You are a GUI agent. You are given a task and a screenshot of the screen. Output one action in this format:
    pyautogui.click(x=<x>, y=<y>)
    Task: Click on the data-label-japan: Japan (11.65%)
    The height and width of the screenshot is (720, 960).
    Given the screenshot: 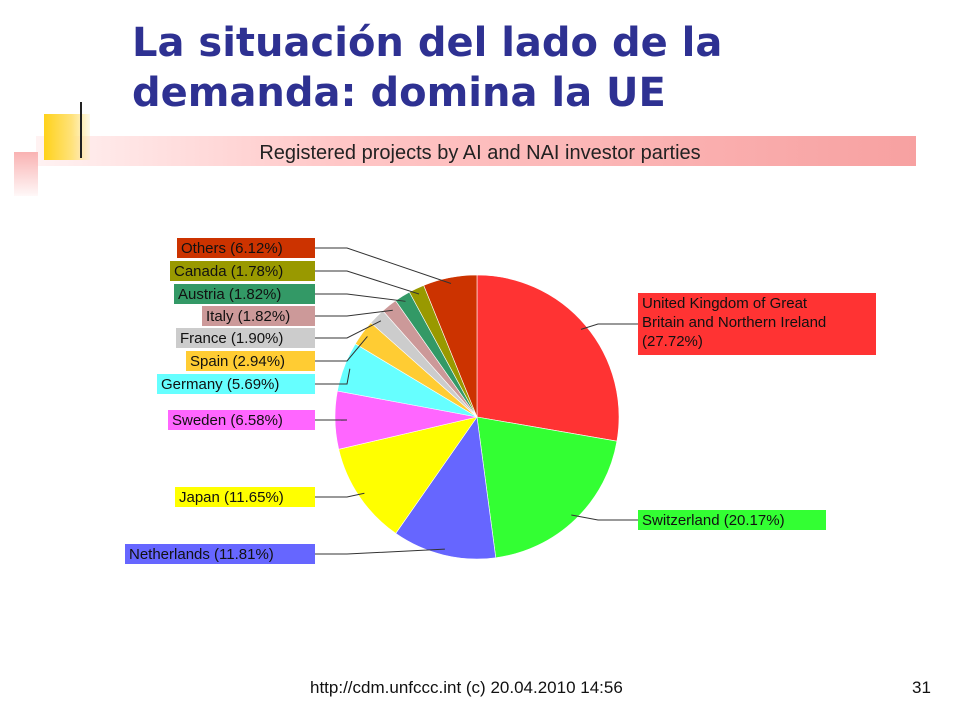 What is the action you would take?
    pyautogui.click(x=231, y=497)
    